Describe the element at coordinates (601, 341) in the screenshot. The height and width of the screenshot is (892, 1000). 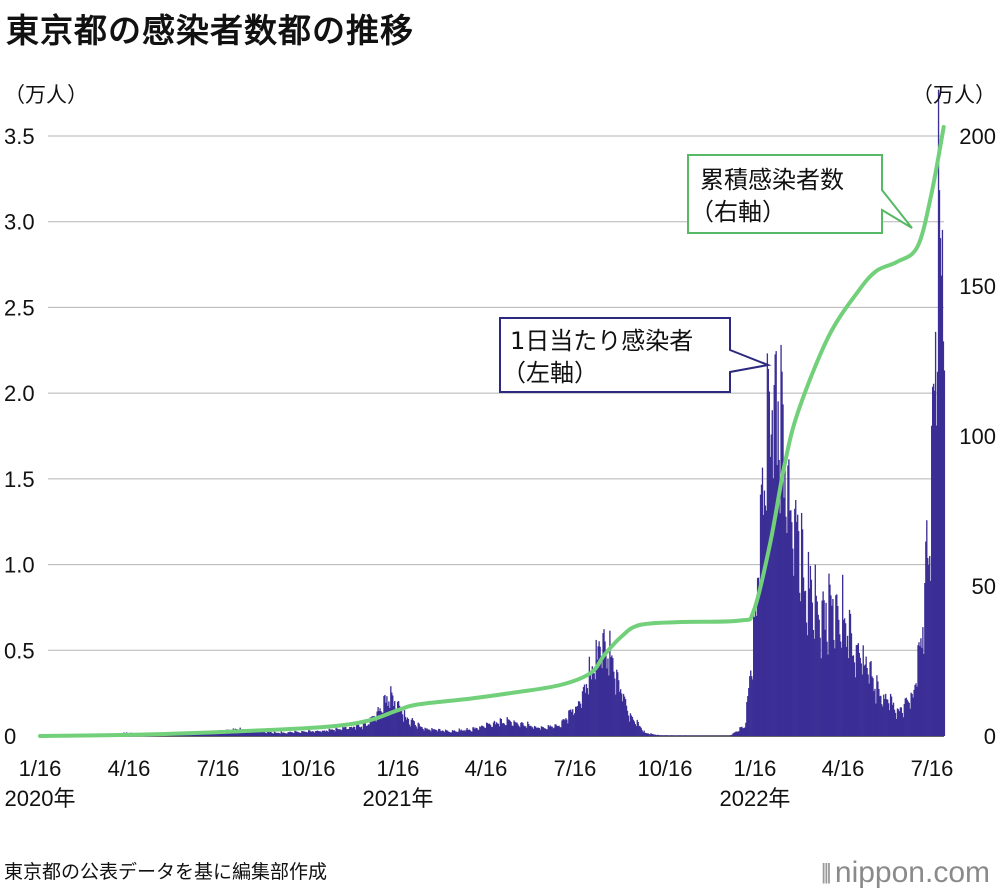
I see `callout-daily-line1: 1日当たり感染者` at that location.